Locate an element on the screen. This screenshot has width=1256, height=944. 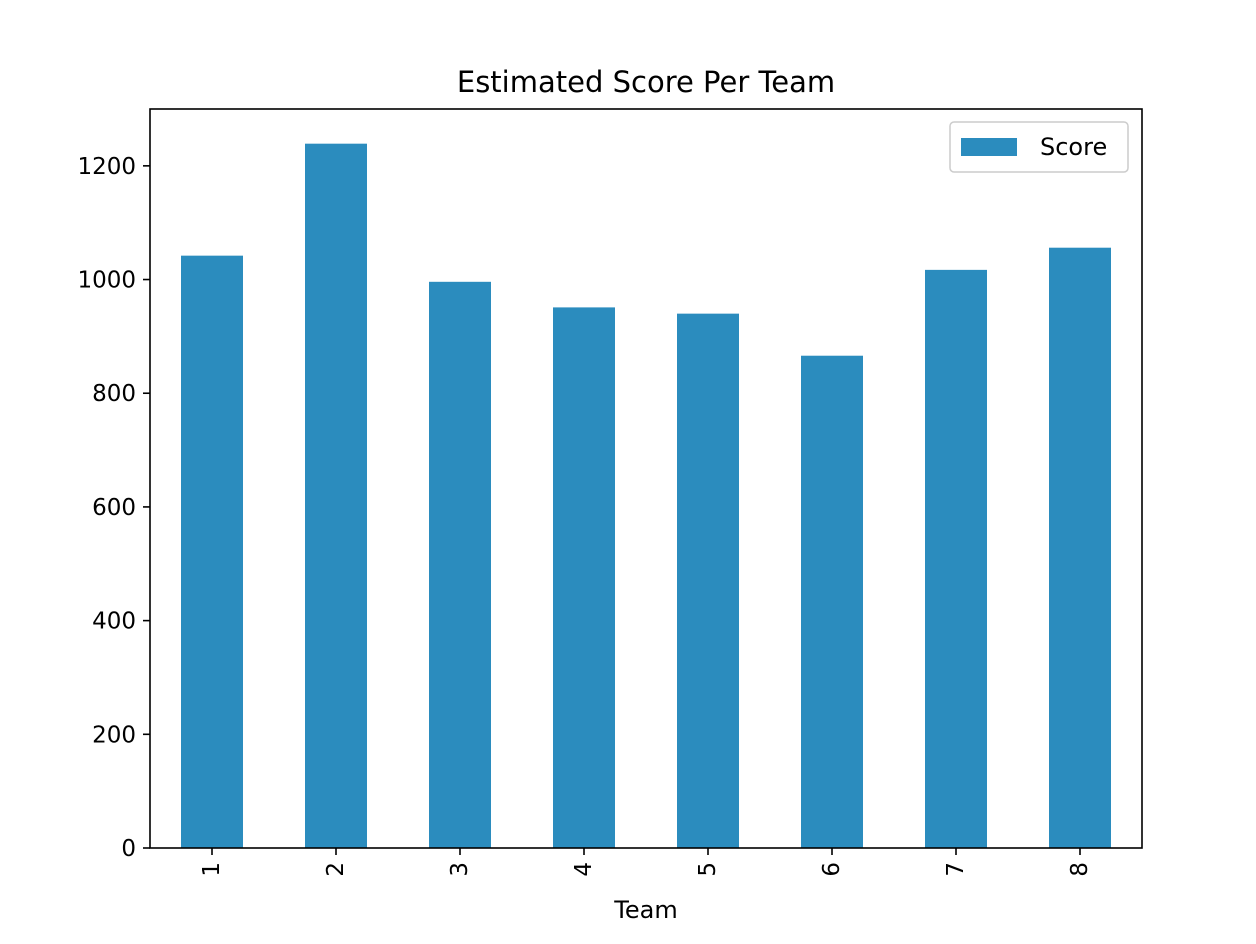
x-tick-label: 8 is located at coordinates (1080, 869).